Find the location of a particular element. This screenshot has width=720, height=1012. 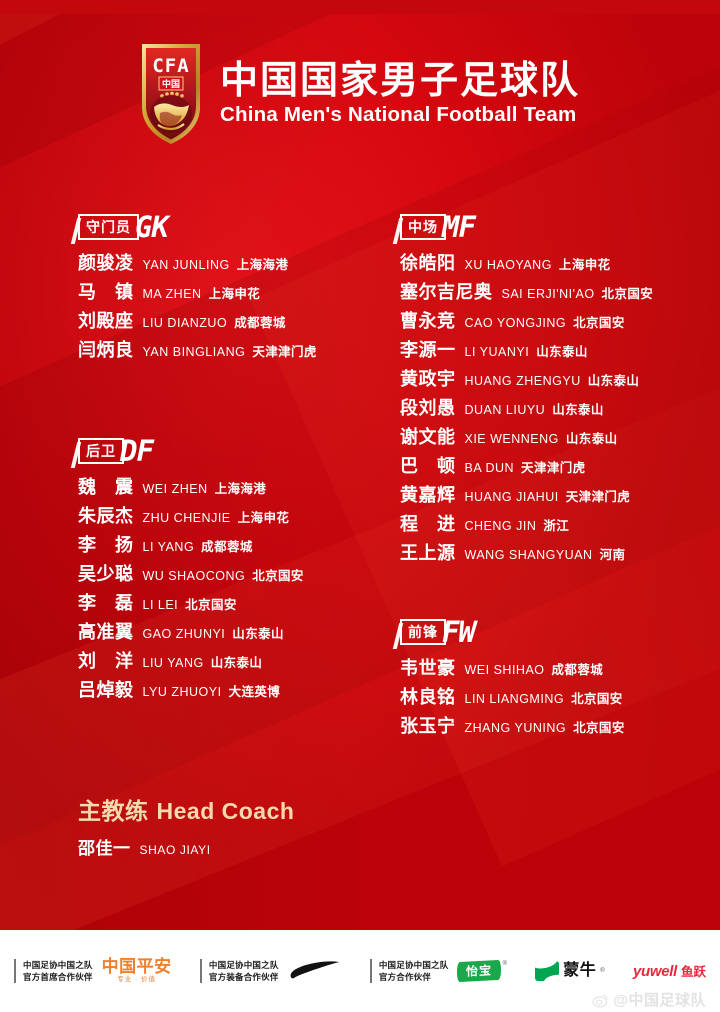

player-name-pinyin: LI LEI is located at coordinates (160, 605).